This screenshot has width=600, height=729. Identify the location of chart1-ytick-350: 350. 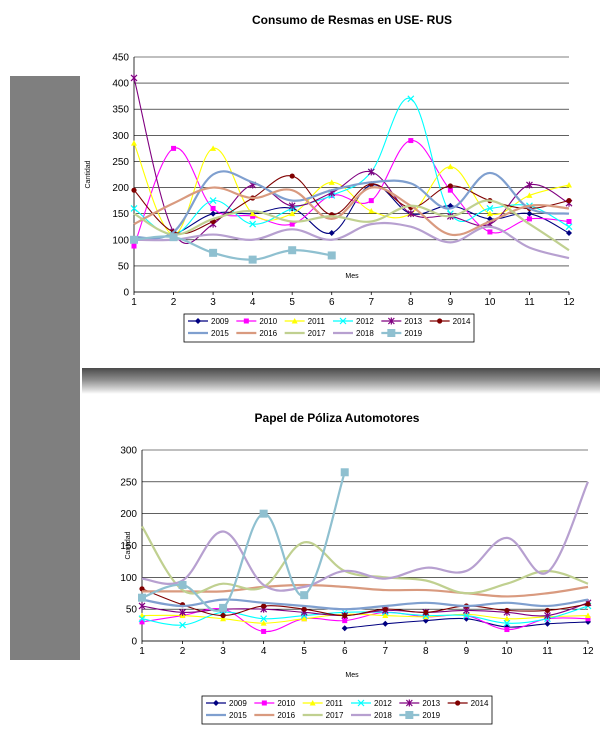
(120, 110).